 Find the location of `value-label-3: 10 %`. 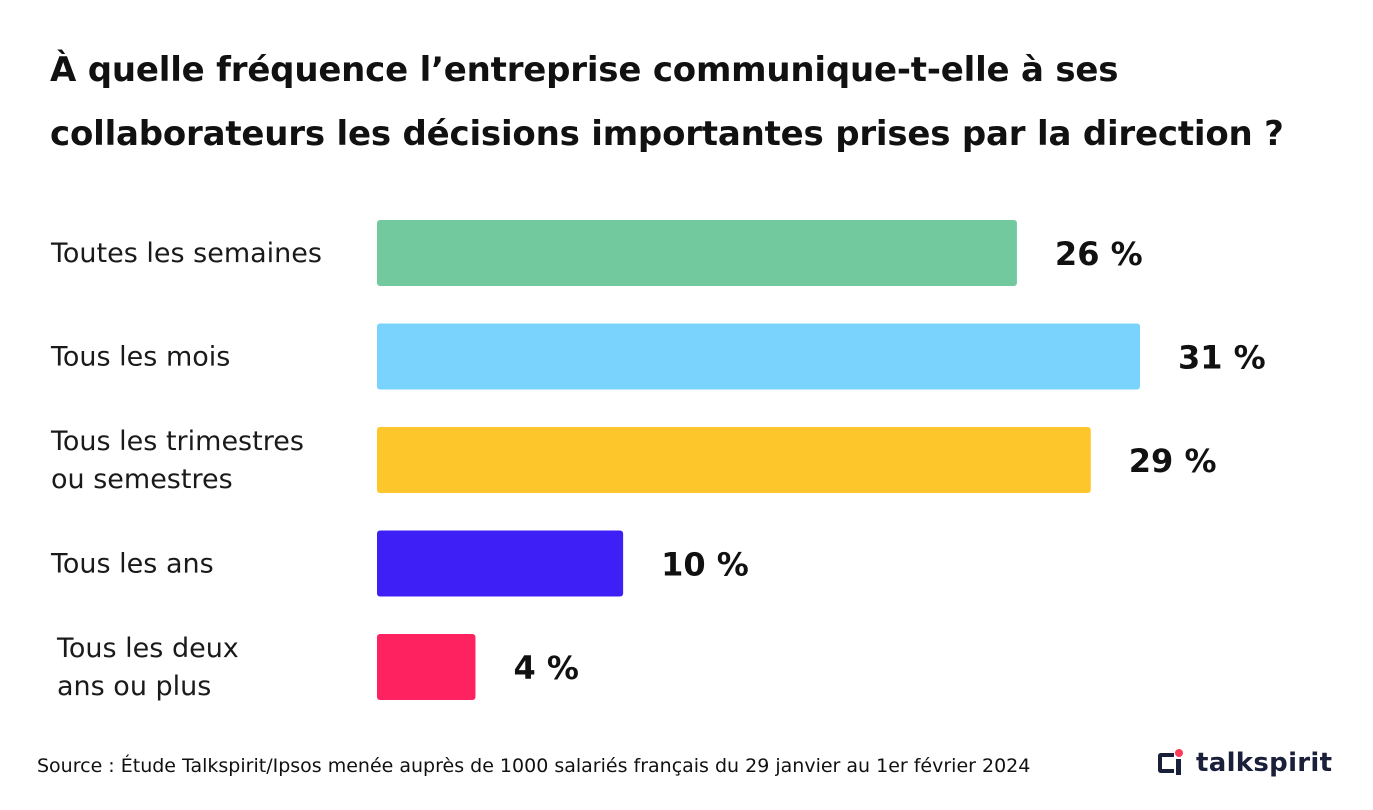

value-label-3: 10 % is located at coordinates (705, 565).